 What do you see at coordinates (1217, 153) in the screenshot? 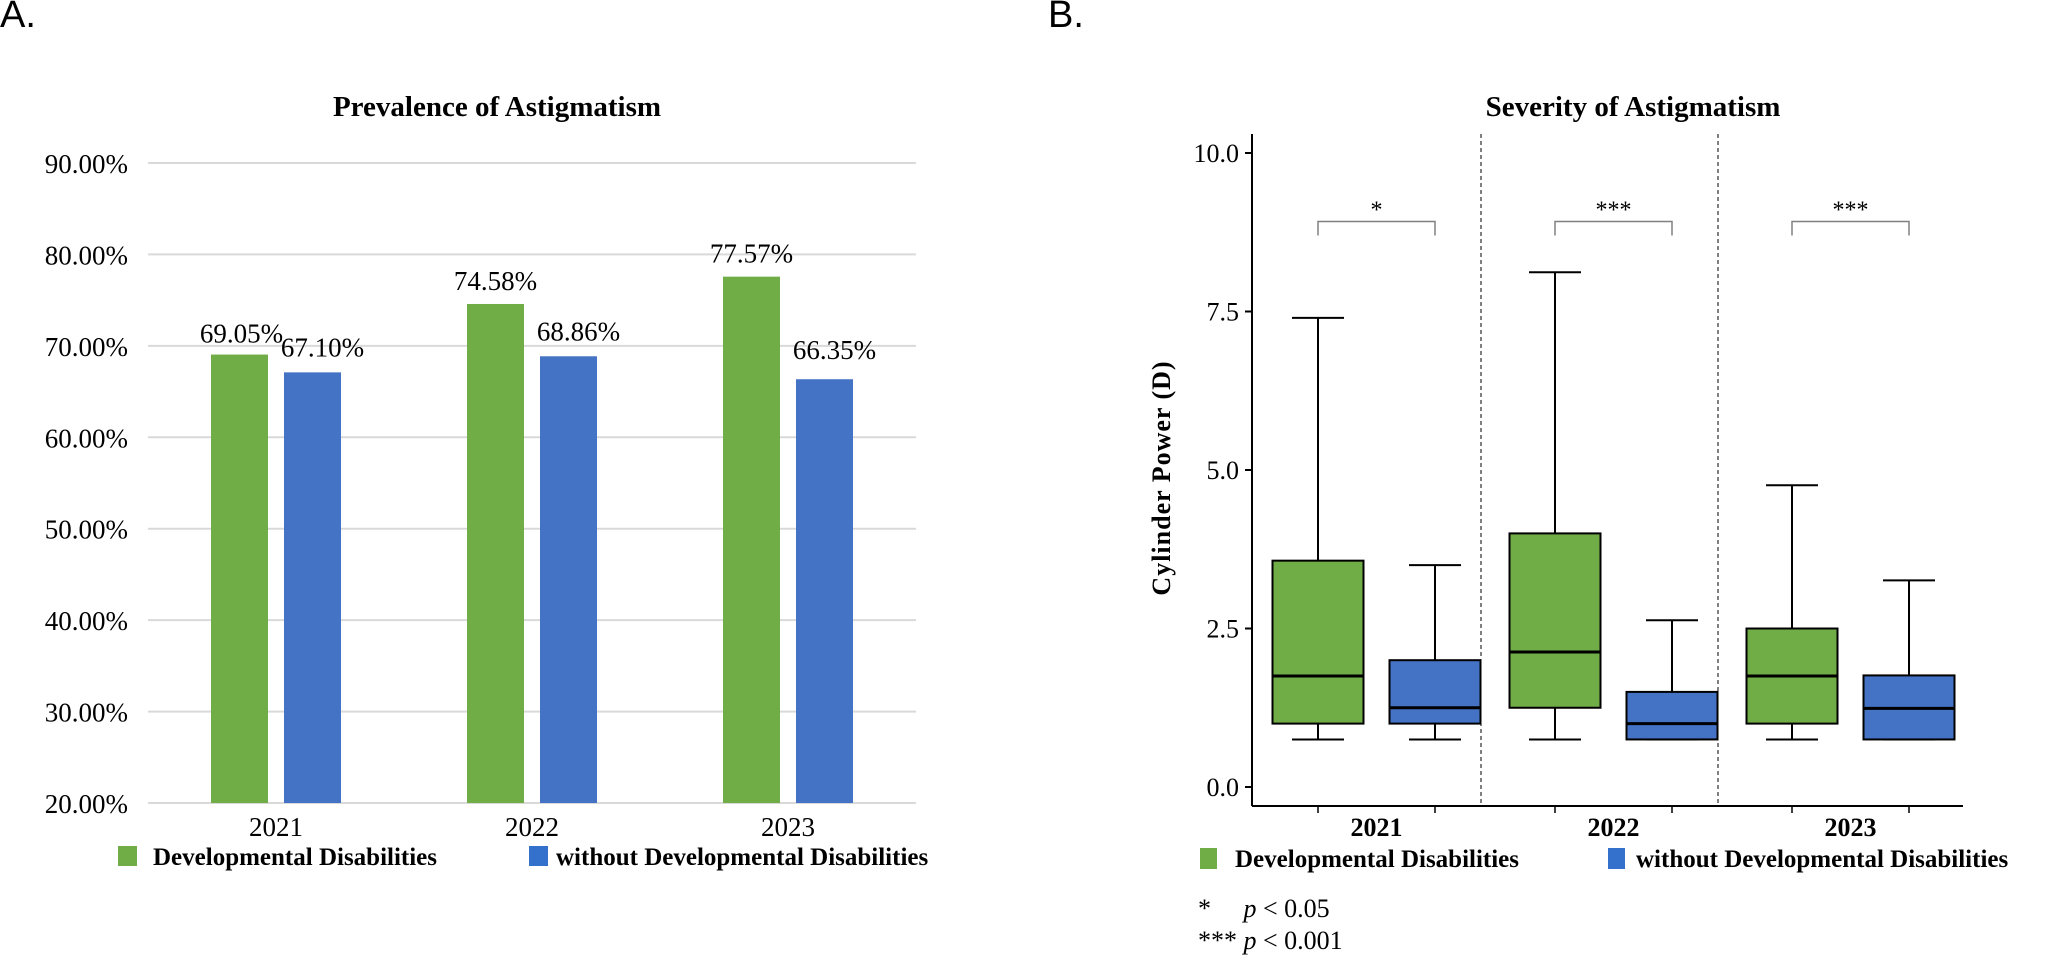
I see `y-tick-label: 10.0` at bounding box center [1217, 153].